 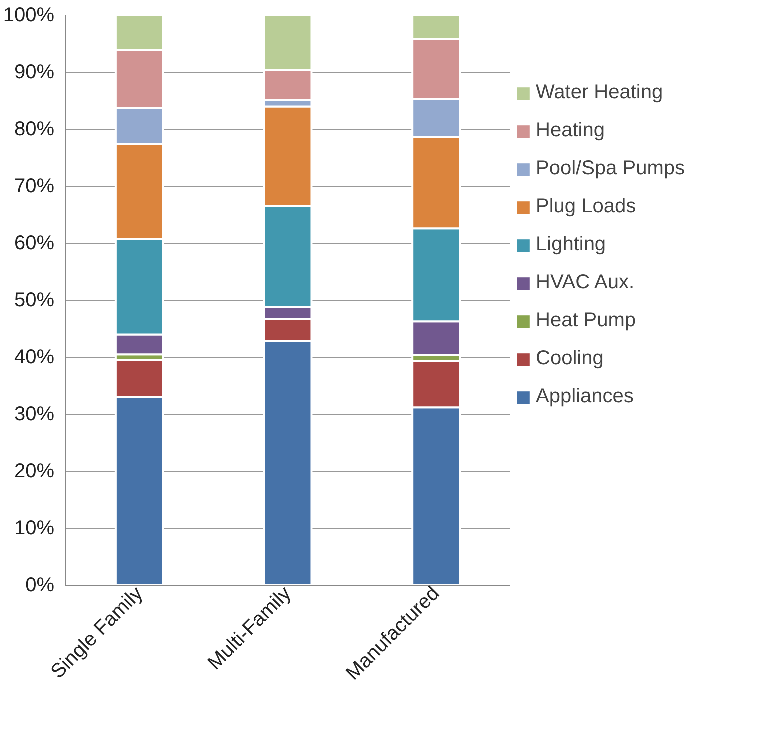 I want to click on y-tick-label: 80%, so click(x=34, y=129).